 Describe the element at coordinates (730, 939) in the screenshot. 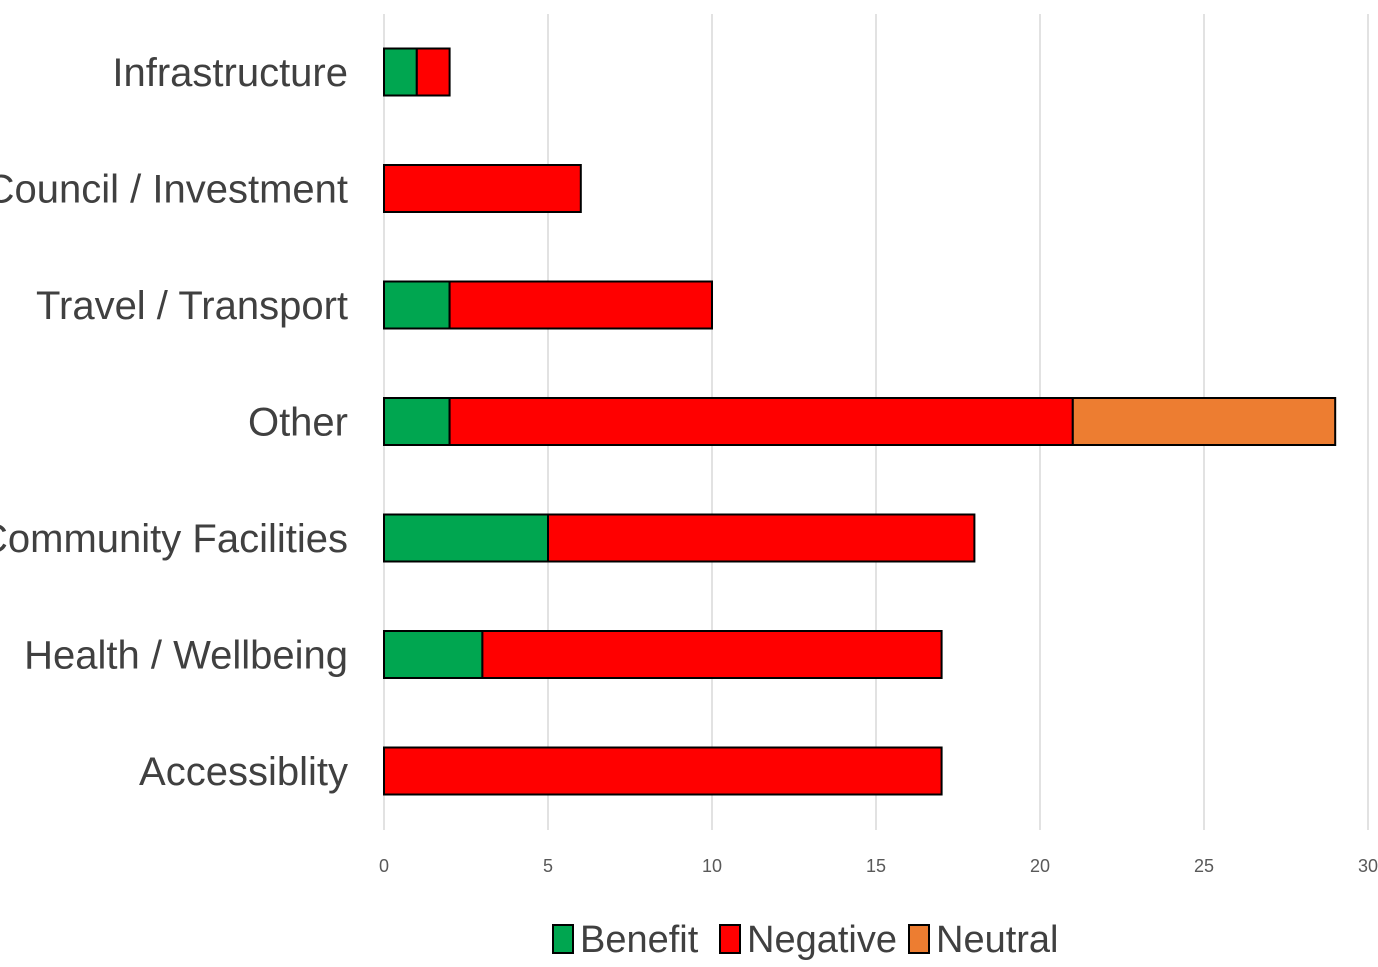

I see `legend-swatch-negative` at that location.